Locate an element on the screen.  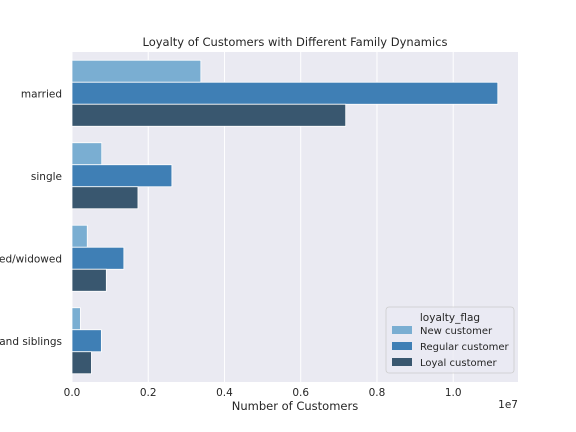
y-tick-labels: married single ced/widowed s and siblings is located at coordinates (31, 218).